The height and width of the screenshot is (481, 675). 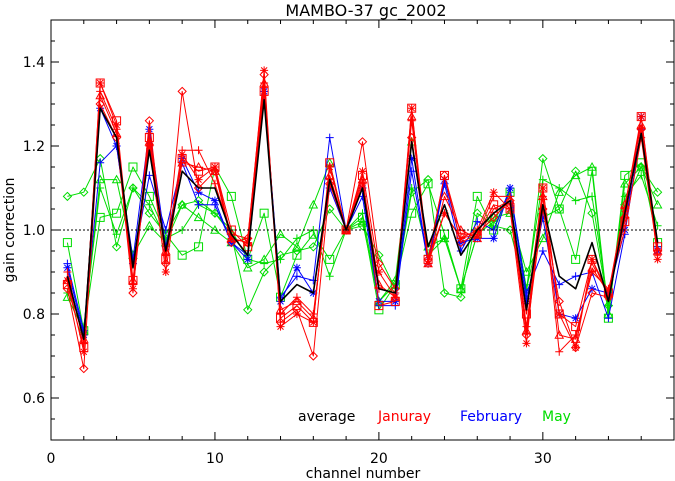 What do you see at coordinates (326, 417) in the screenshot?
I see `legend-item: average` at bounding box center [326, 417].